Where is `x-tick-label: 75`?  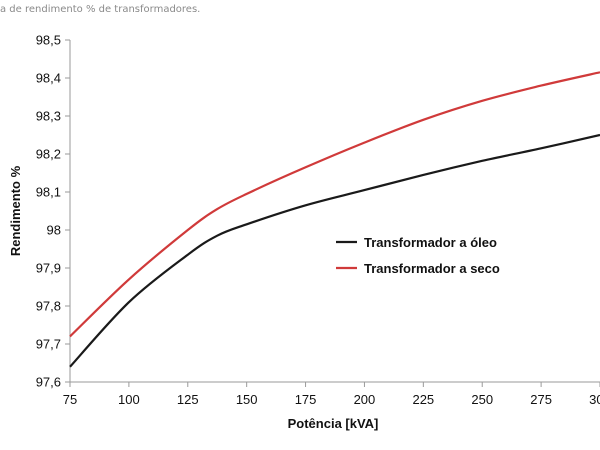
x-tick-label: 75 is located at coordinates (70, 399).